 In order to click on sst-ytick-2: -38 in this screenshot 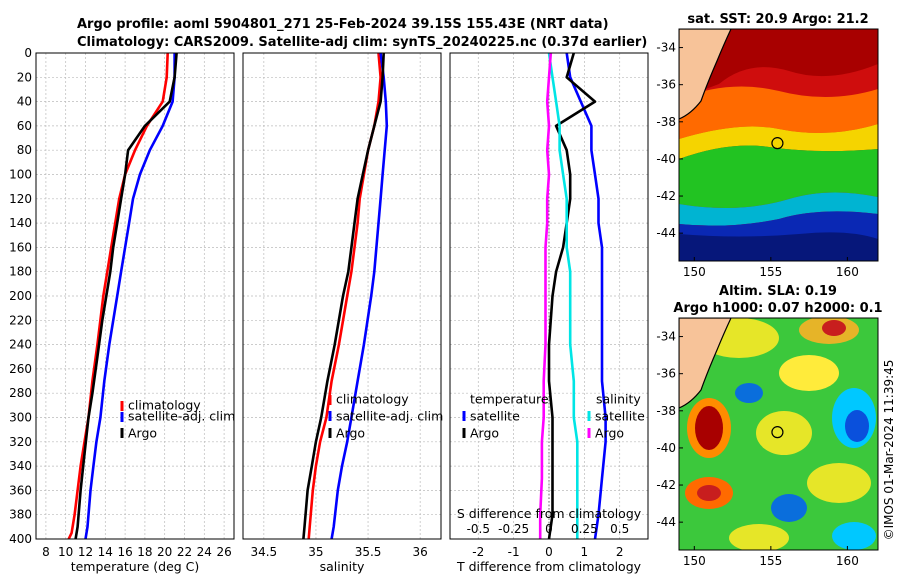, I will do `click(666, 122)`.